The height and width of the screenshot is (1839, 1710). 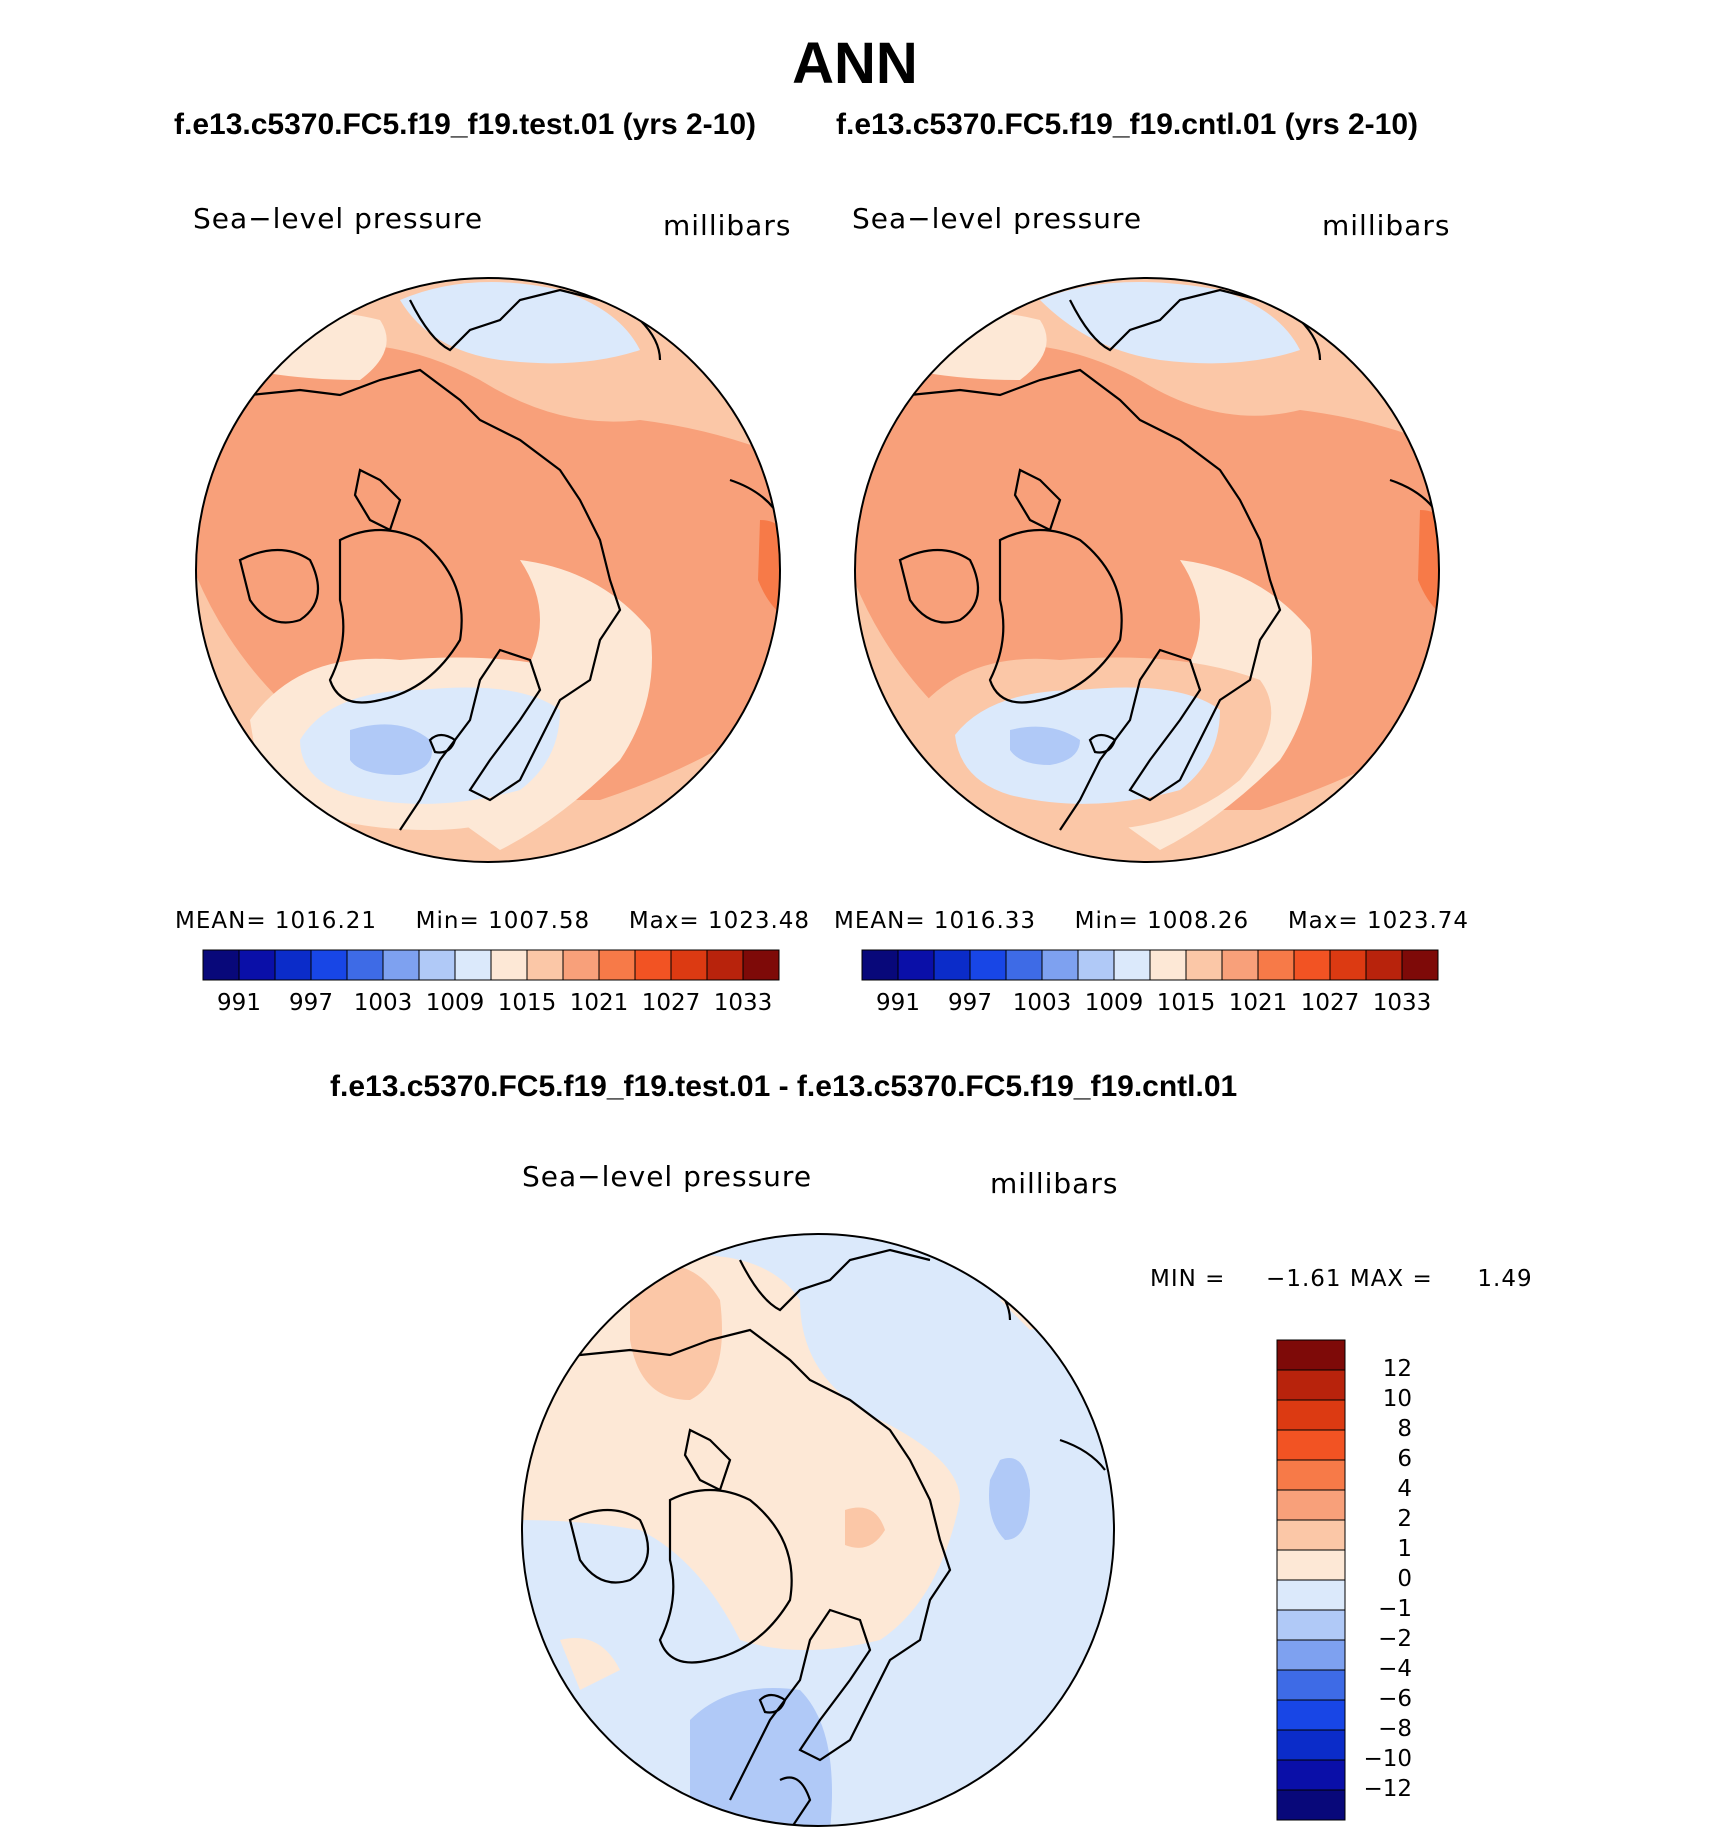 I want to click on control-mean-label: MEAN=, so click(x=880, y=921).